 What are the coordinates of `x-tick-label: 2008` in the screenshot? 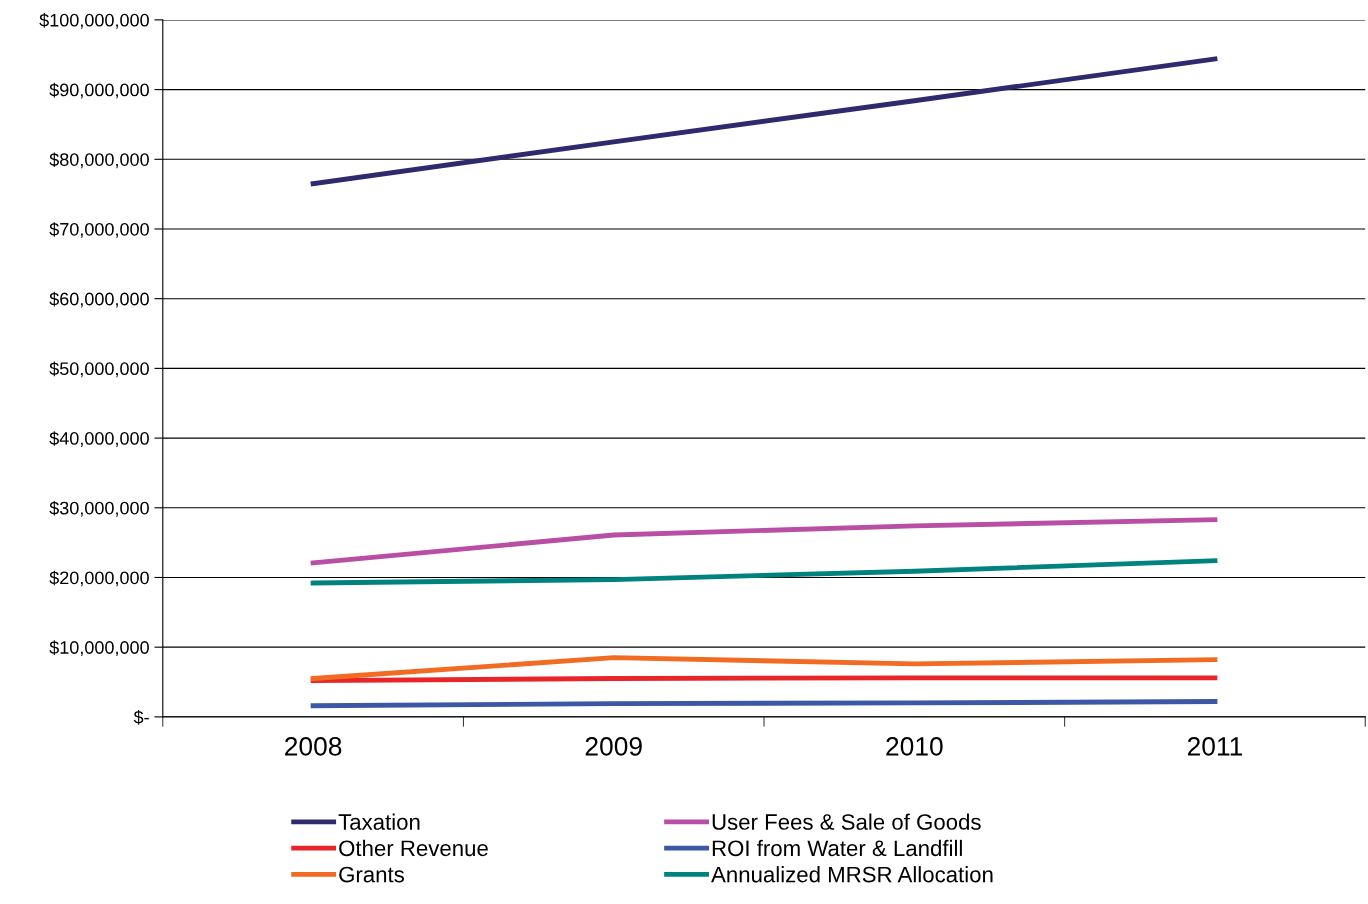 It's located at (313, 746).